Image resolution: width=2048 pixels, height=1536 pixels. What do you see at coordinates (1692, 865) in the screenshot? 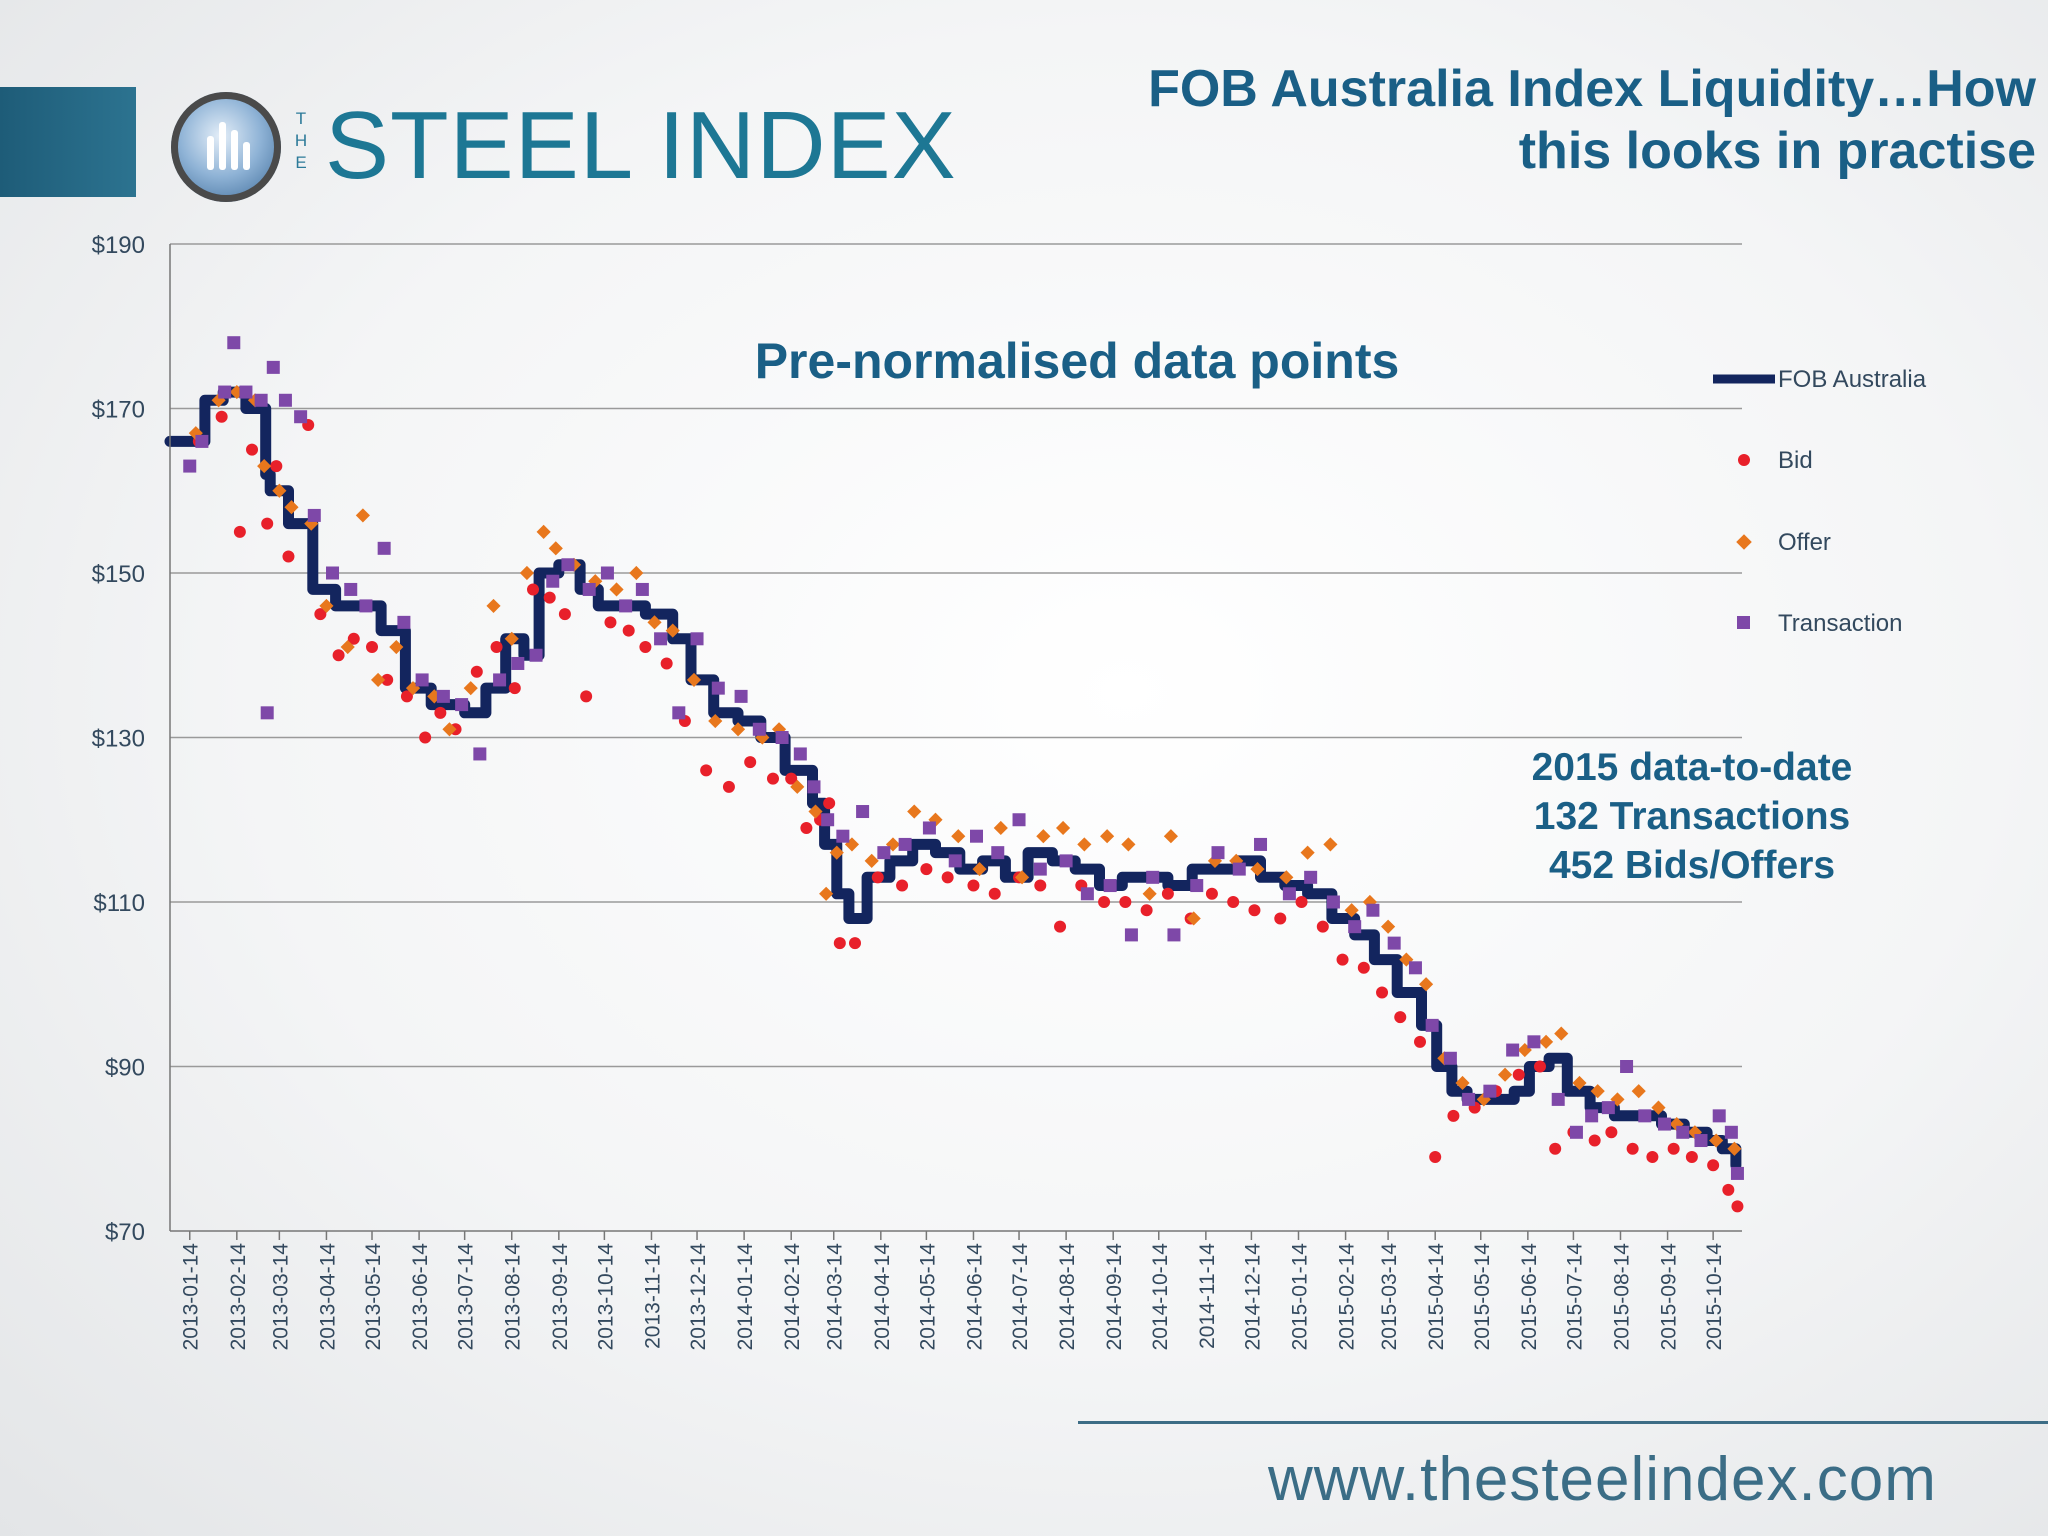
I see `annotation-line-3: 452 Bids/Offers` at bounding box center [1692, 865].